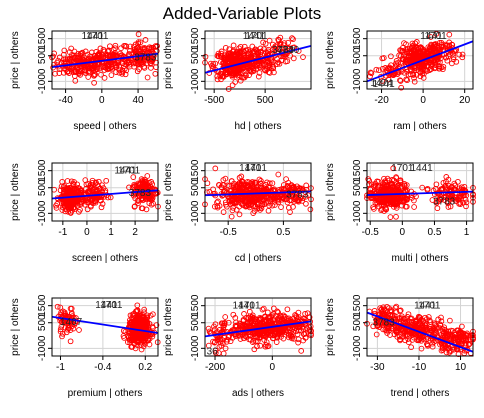 Image resolution: width=484 pixels, height=418 pixels. Describe the element at coordinates (229, 232) in the screenshot. I see `x-tick-label: -0.5` at that location.